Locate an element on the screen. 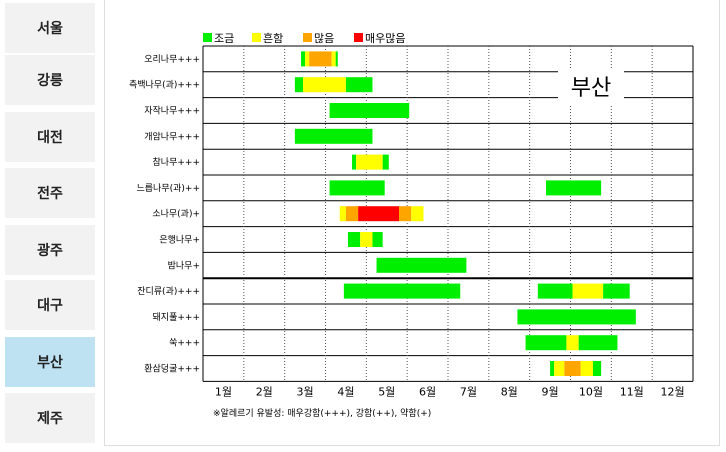  legend-swatch-very_high is located at coordinates (358, 37).